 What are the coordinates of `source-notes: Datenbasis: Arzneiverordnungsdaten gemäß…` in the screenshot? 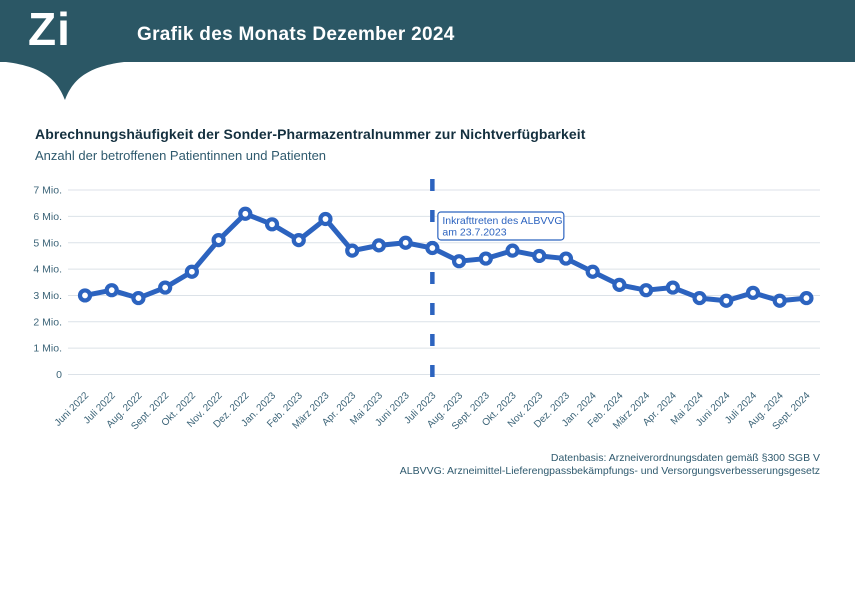 It's located at (410, 465).